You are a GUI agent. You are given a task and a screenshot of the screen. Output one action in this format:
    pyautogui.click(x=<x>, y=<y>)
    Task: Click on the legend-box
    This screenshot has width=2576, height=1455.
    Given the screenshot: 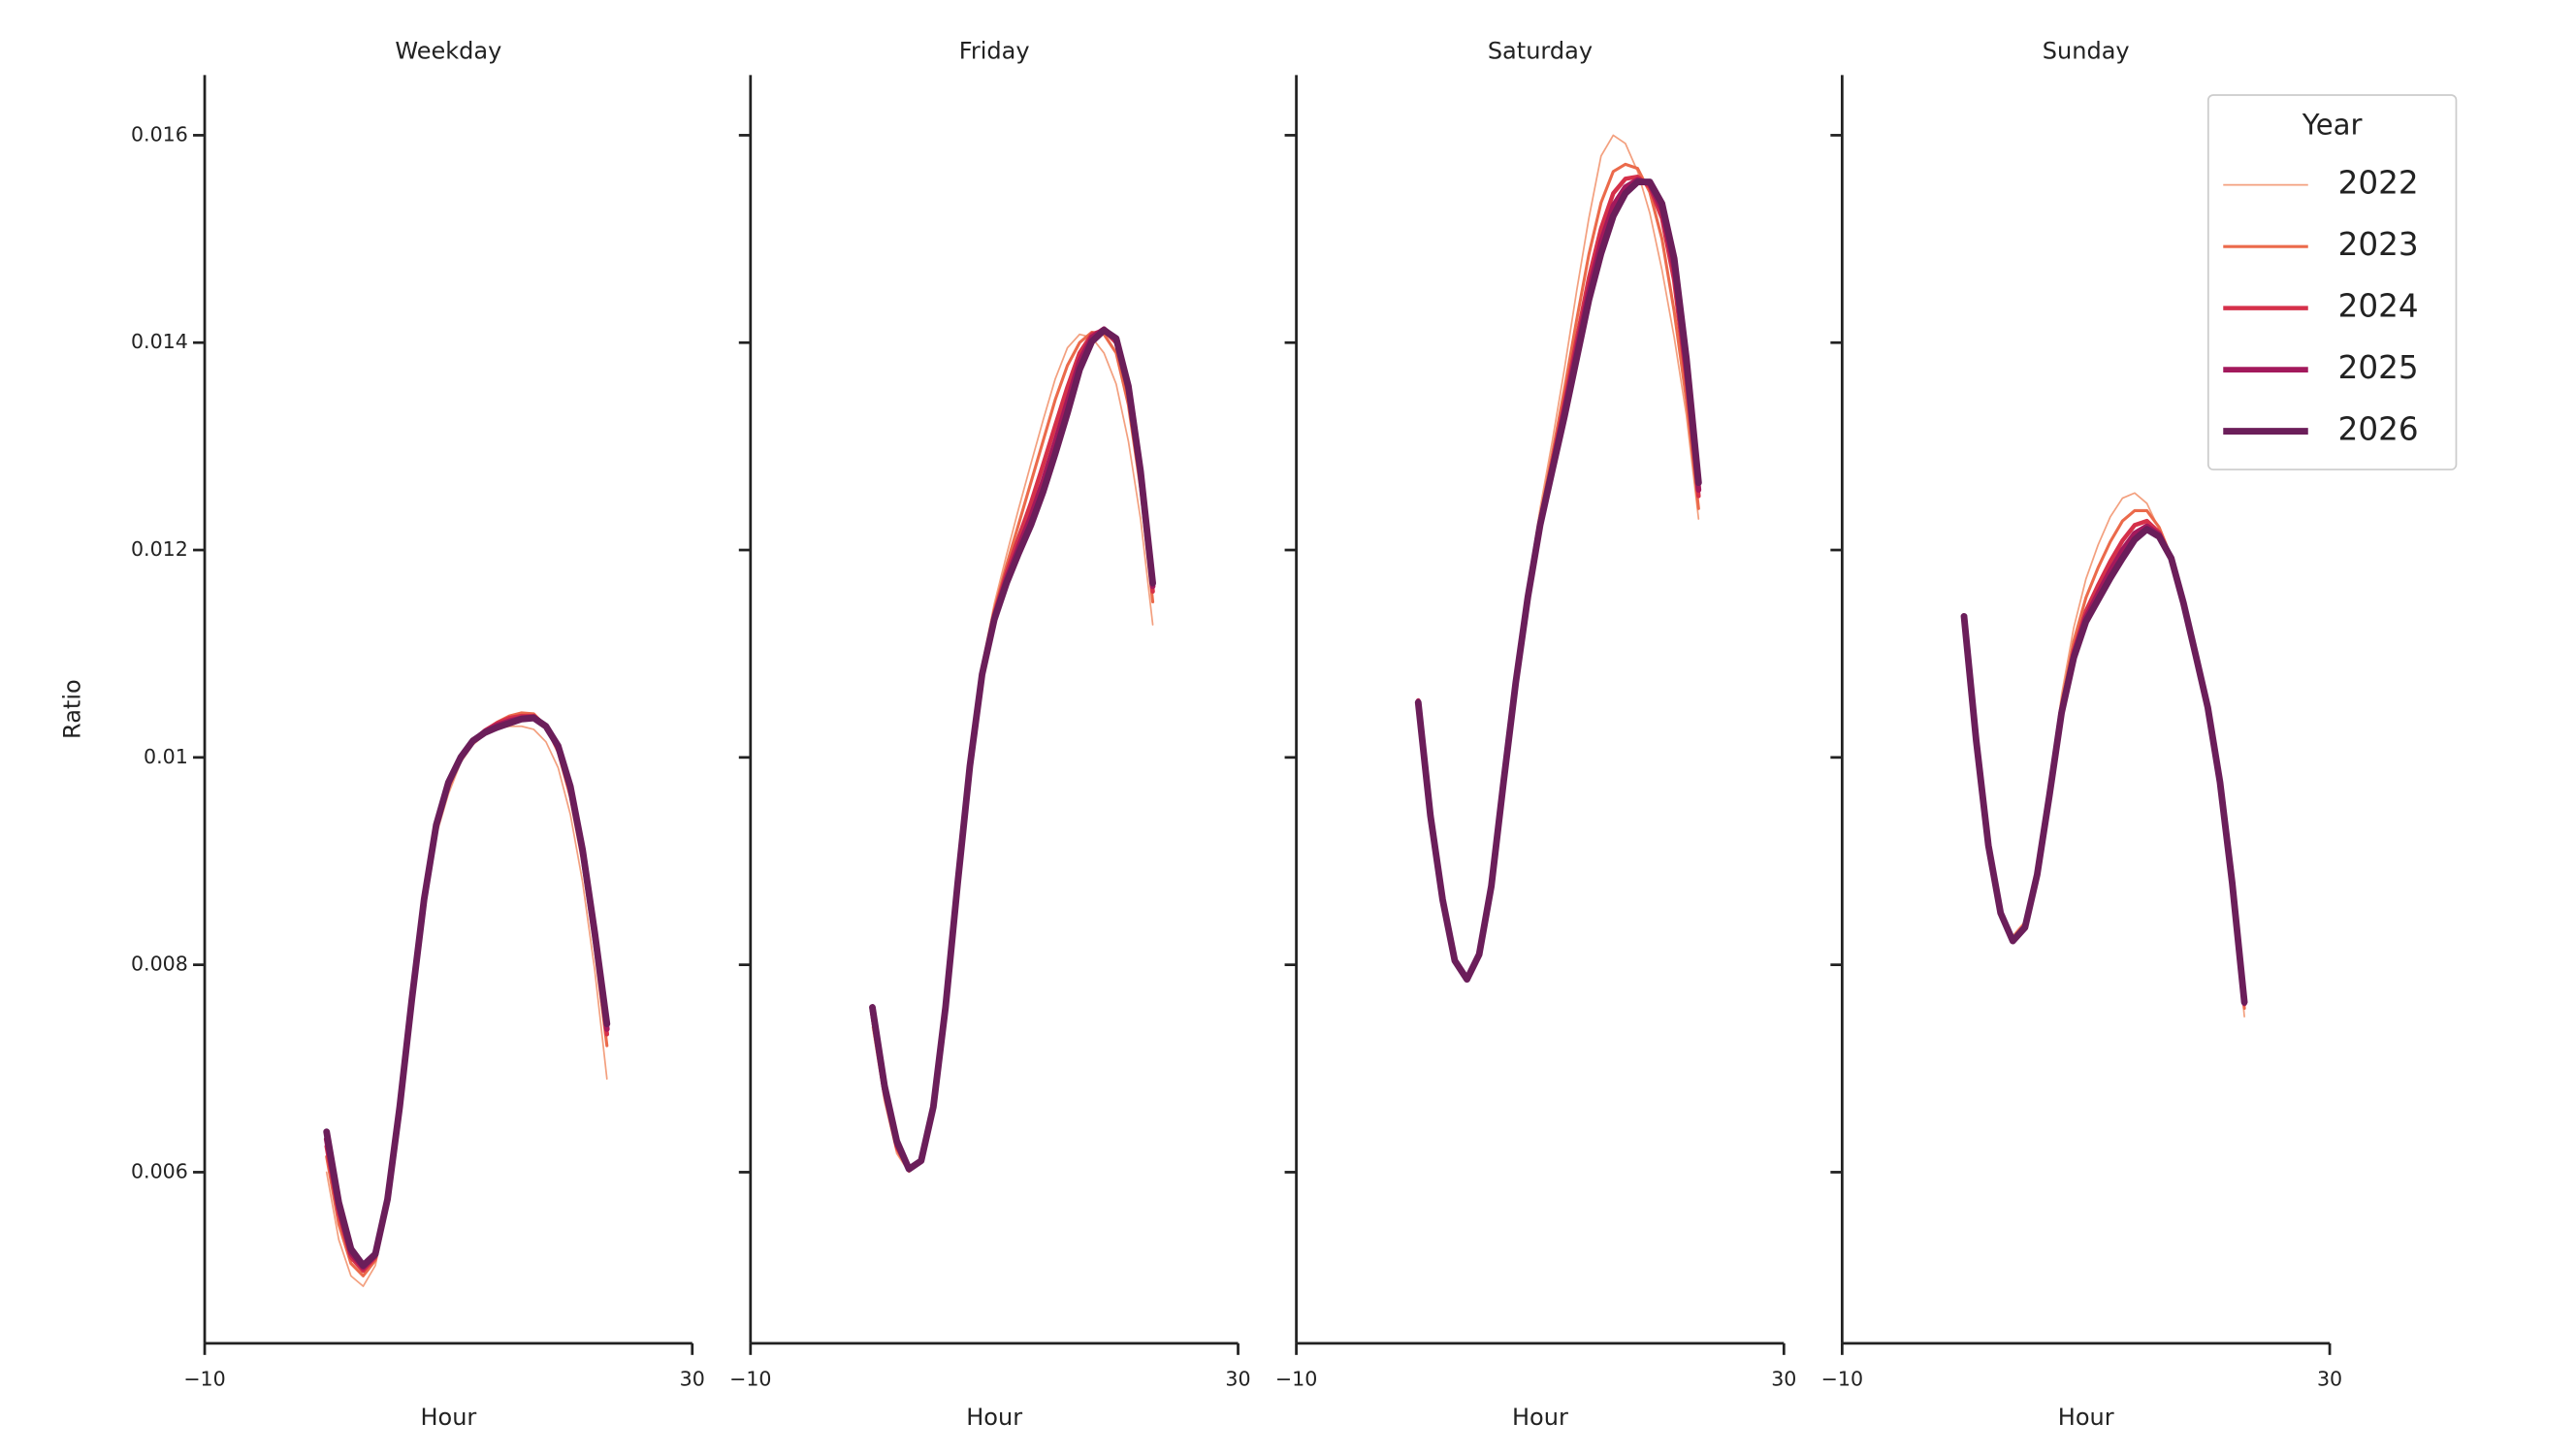 What is the action you would take?
    pyautogui.click(x=2332, y=282)
    